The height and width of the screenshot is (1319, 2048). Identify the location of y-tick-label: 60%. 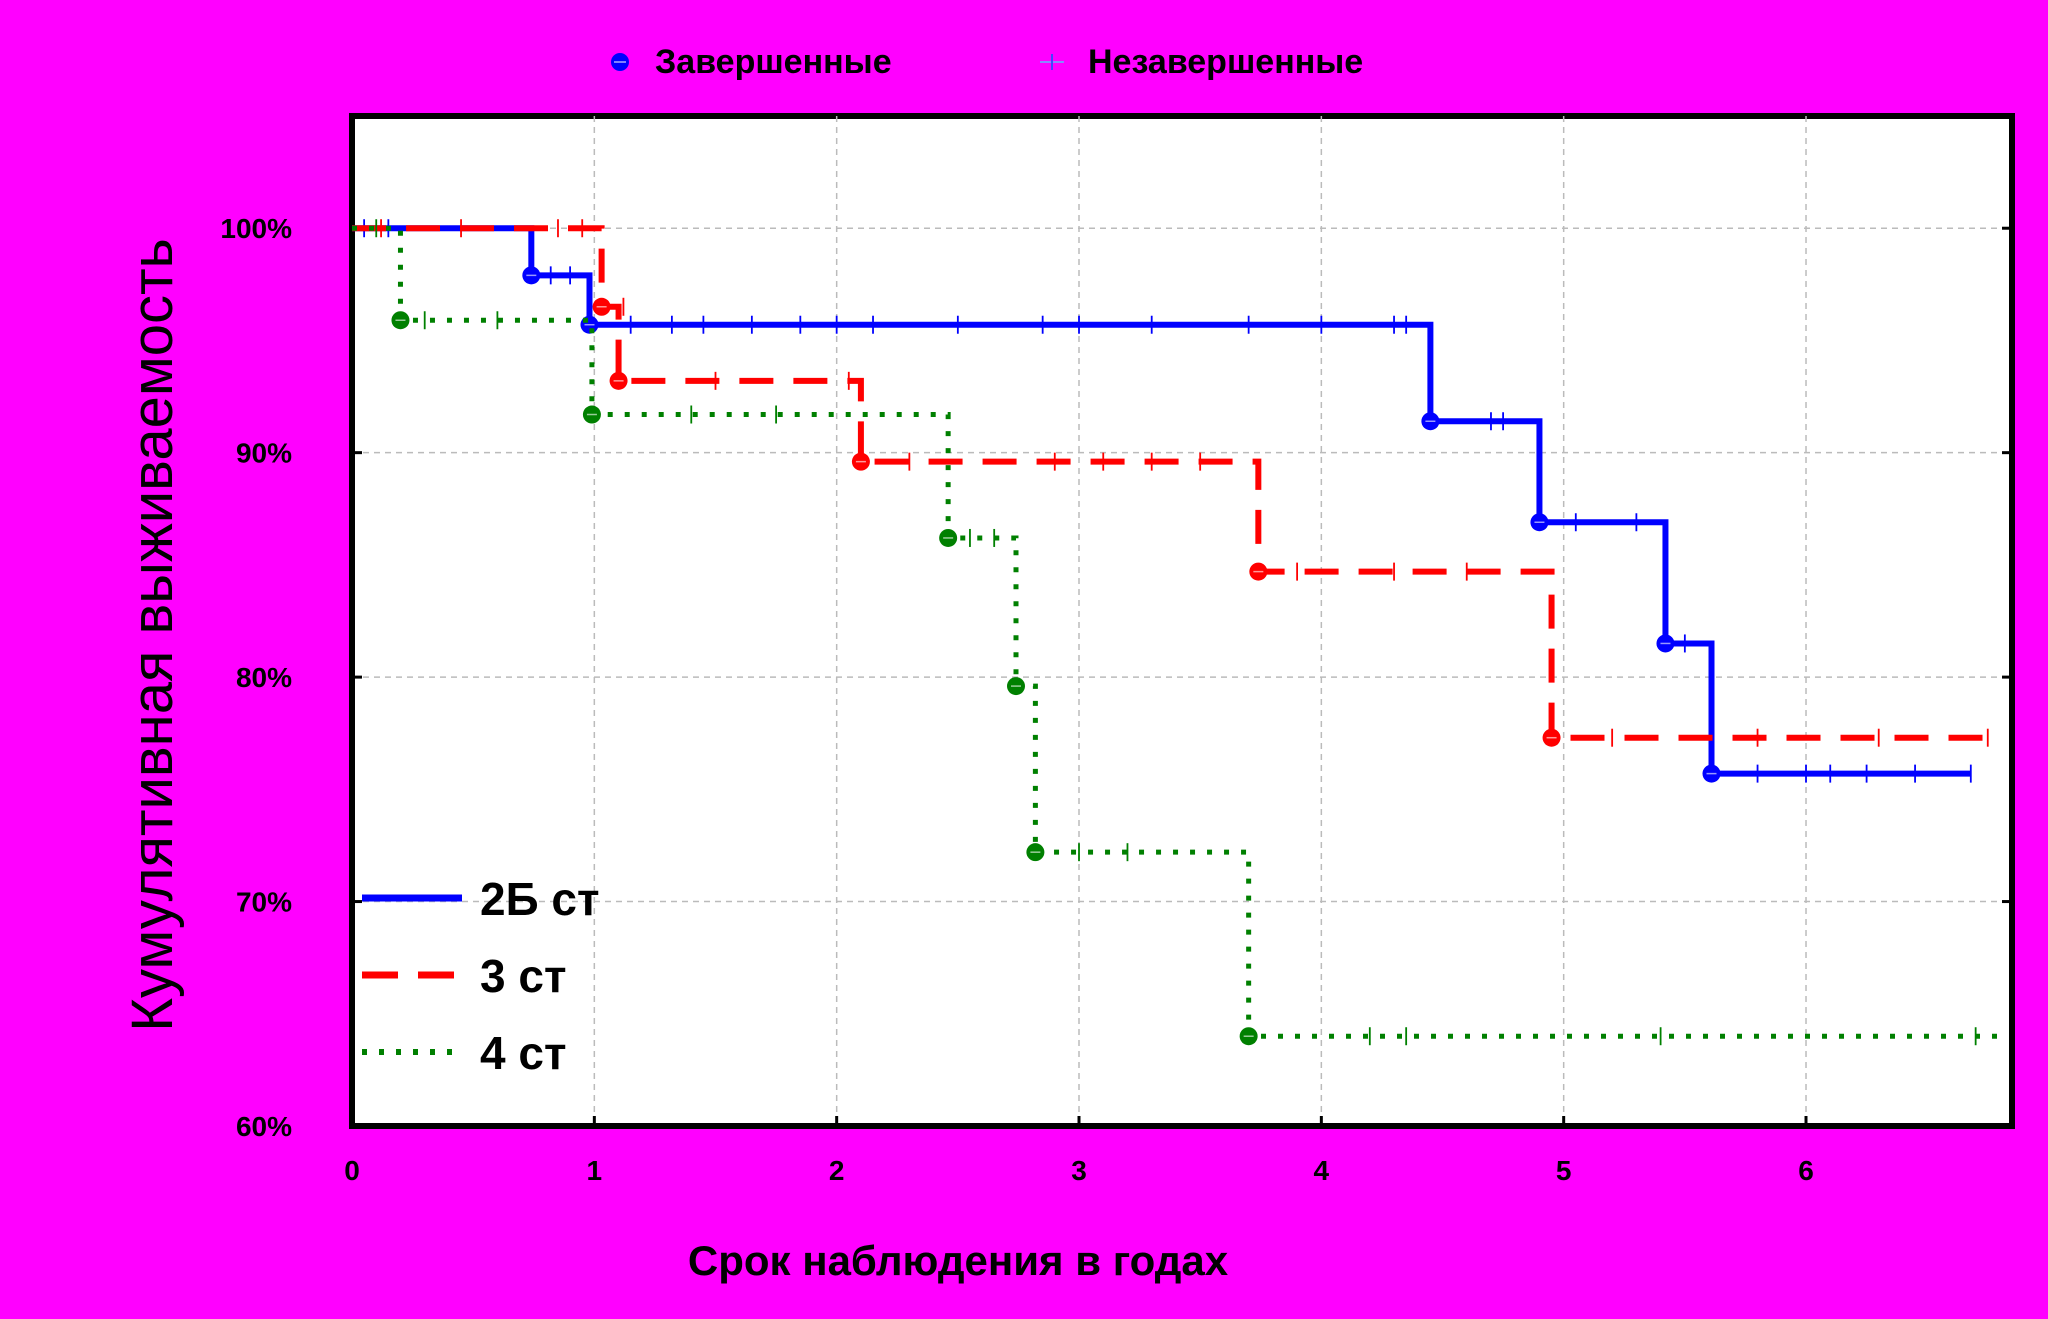
(264, 1126).